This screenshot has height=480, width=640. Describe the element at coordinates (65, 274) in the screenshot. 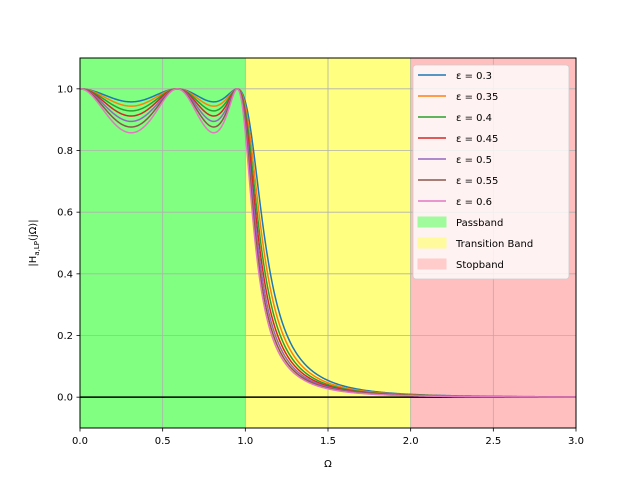

I see `y-tick-label: 0.4` at that location.